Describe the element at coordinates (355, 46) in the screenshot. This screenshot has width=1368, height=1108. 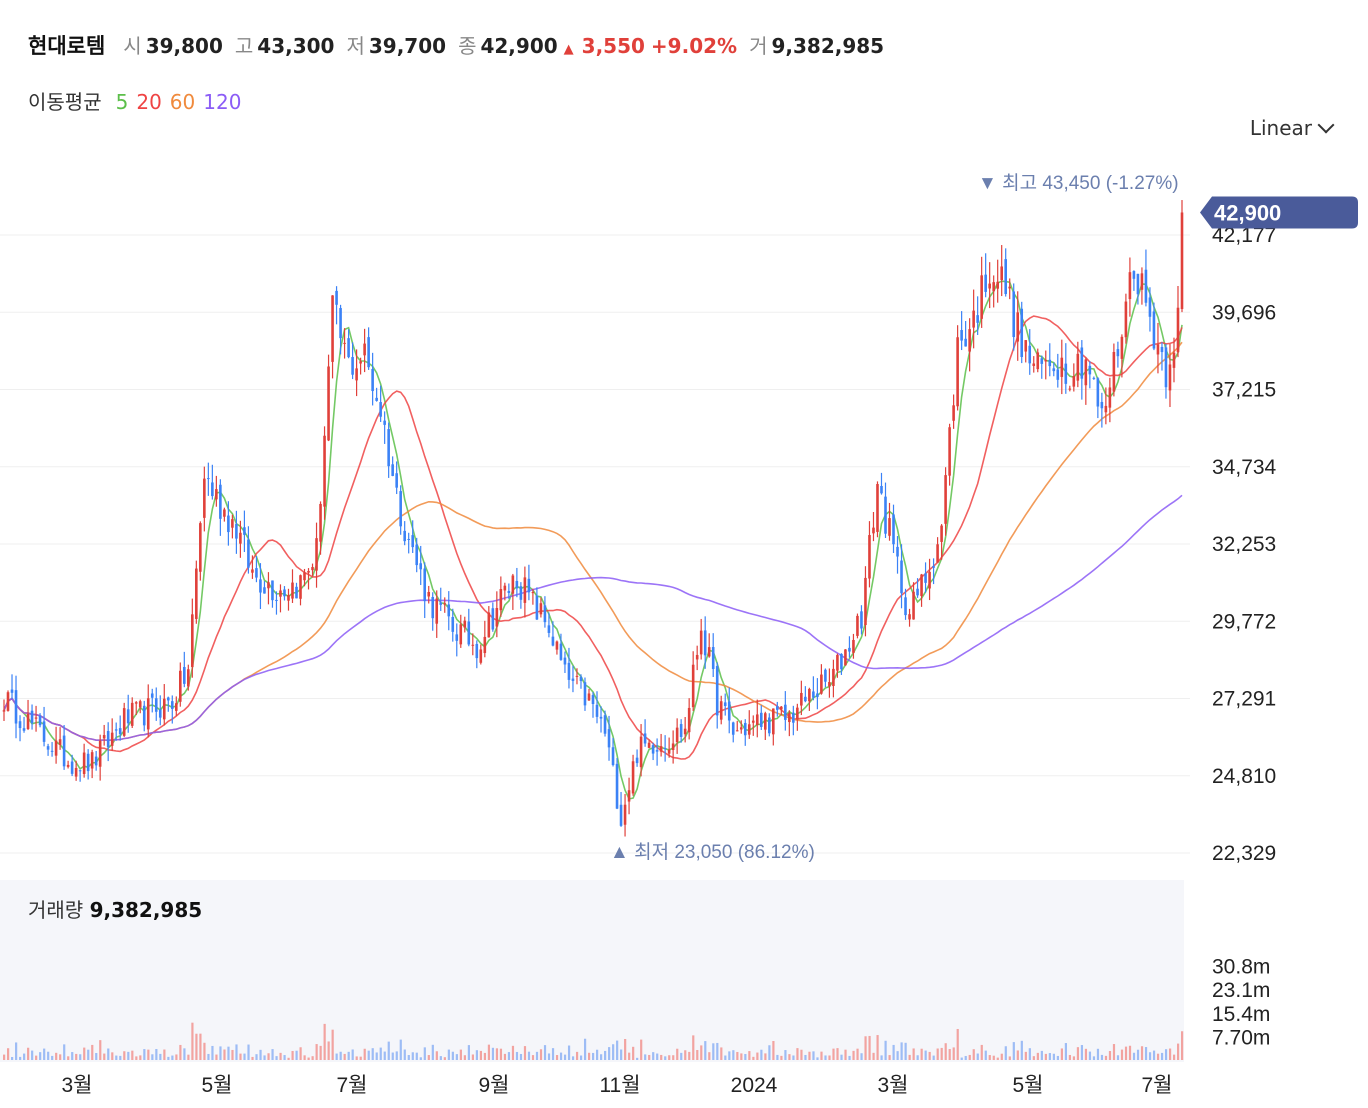
I see `low-label: 저` at that location.